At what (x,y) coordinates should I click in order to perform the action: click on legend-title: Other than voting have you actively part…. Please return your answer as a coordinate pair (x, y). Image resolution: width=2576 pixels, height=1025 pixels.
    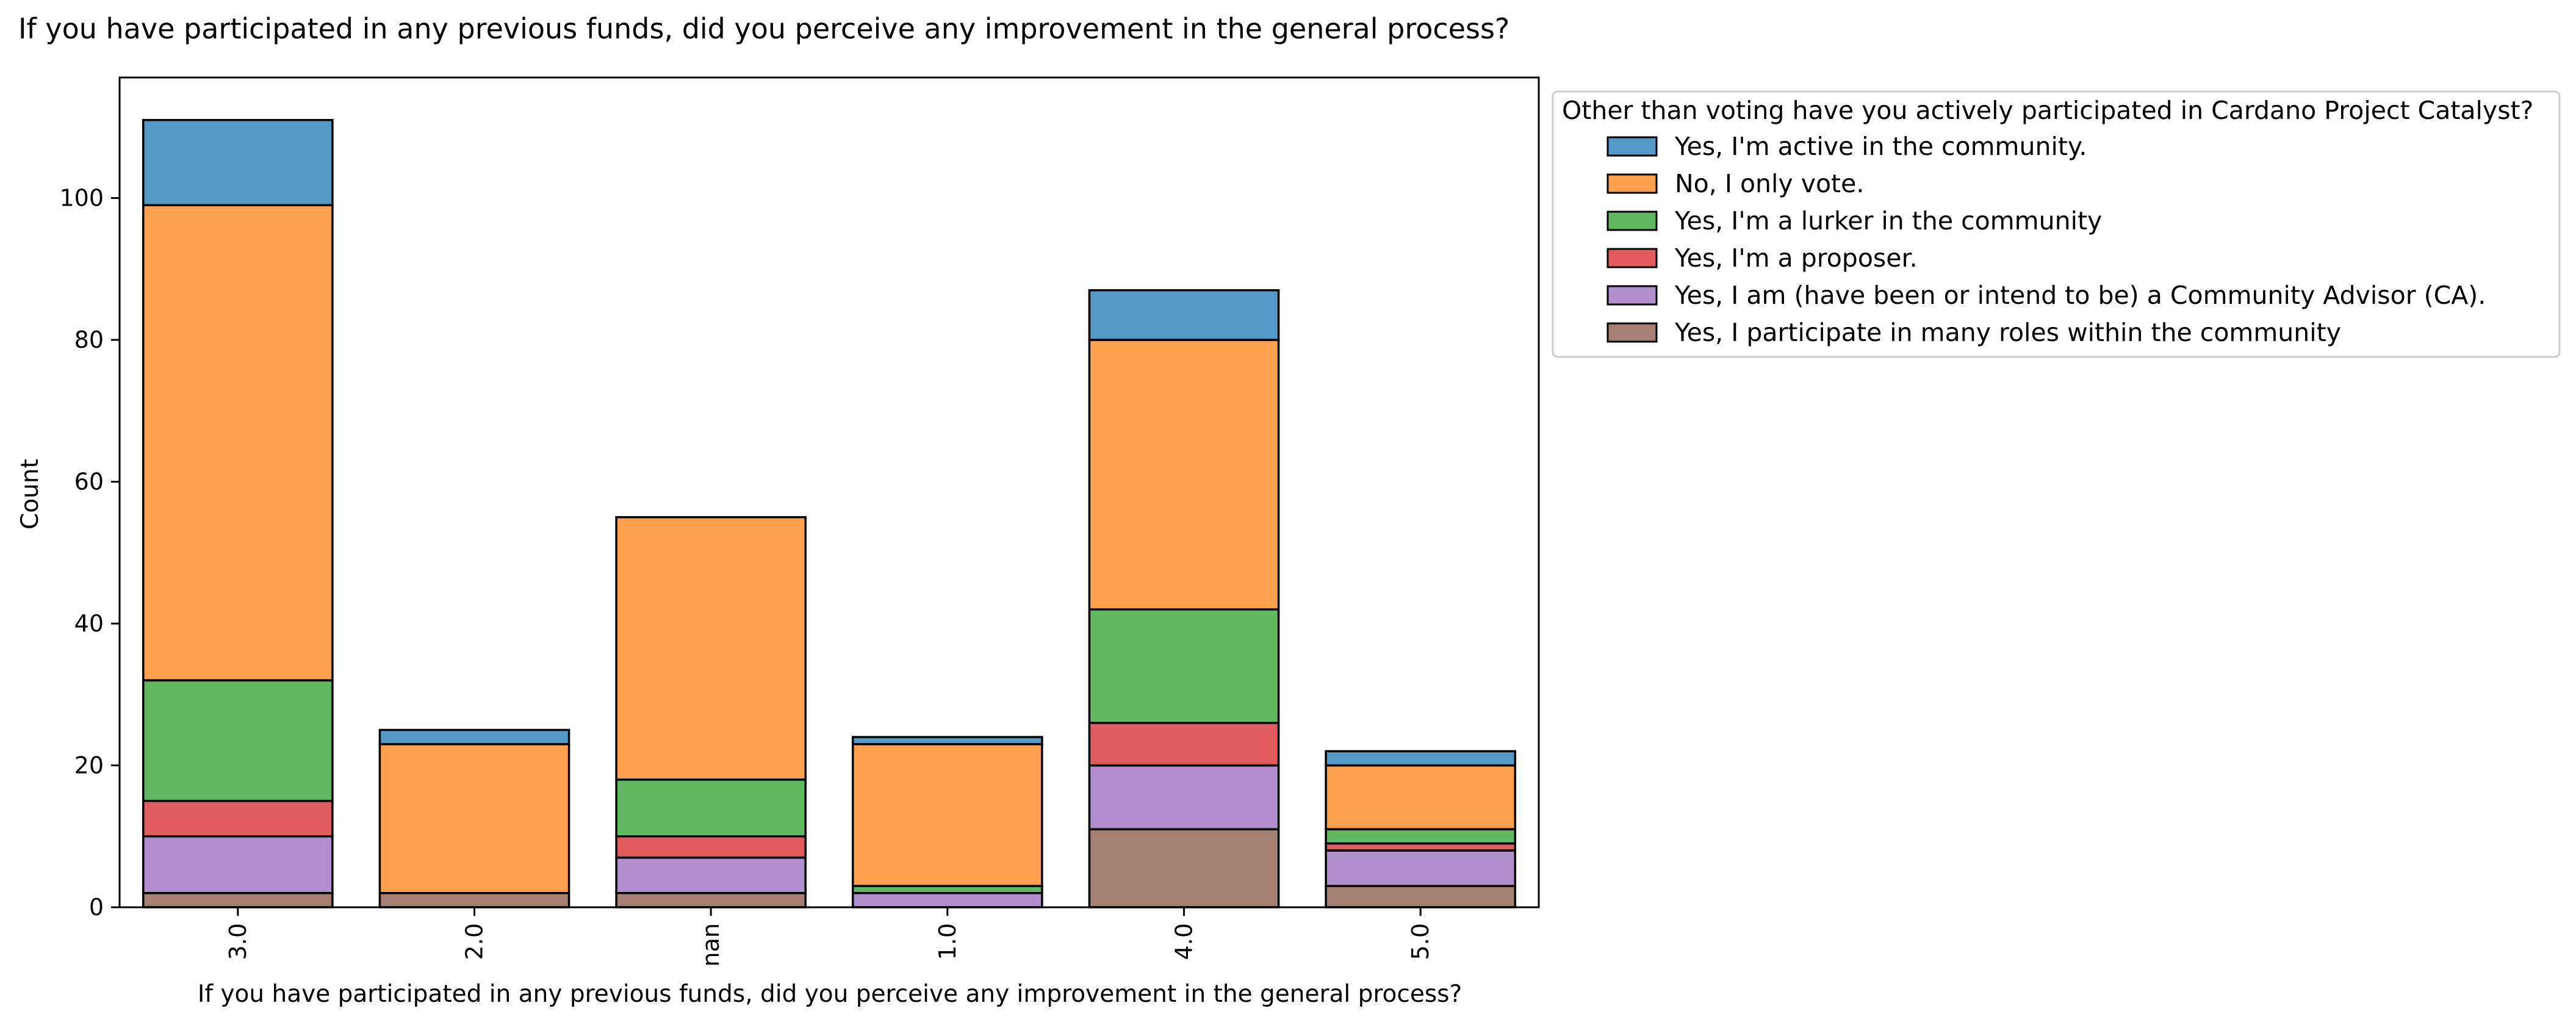
    Looking at the image, I should click on (2047, 110).